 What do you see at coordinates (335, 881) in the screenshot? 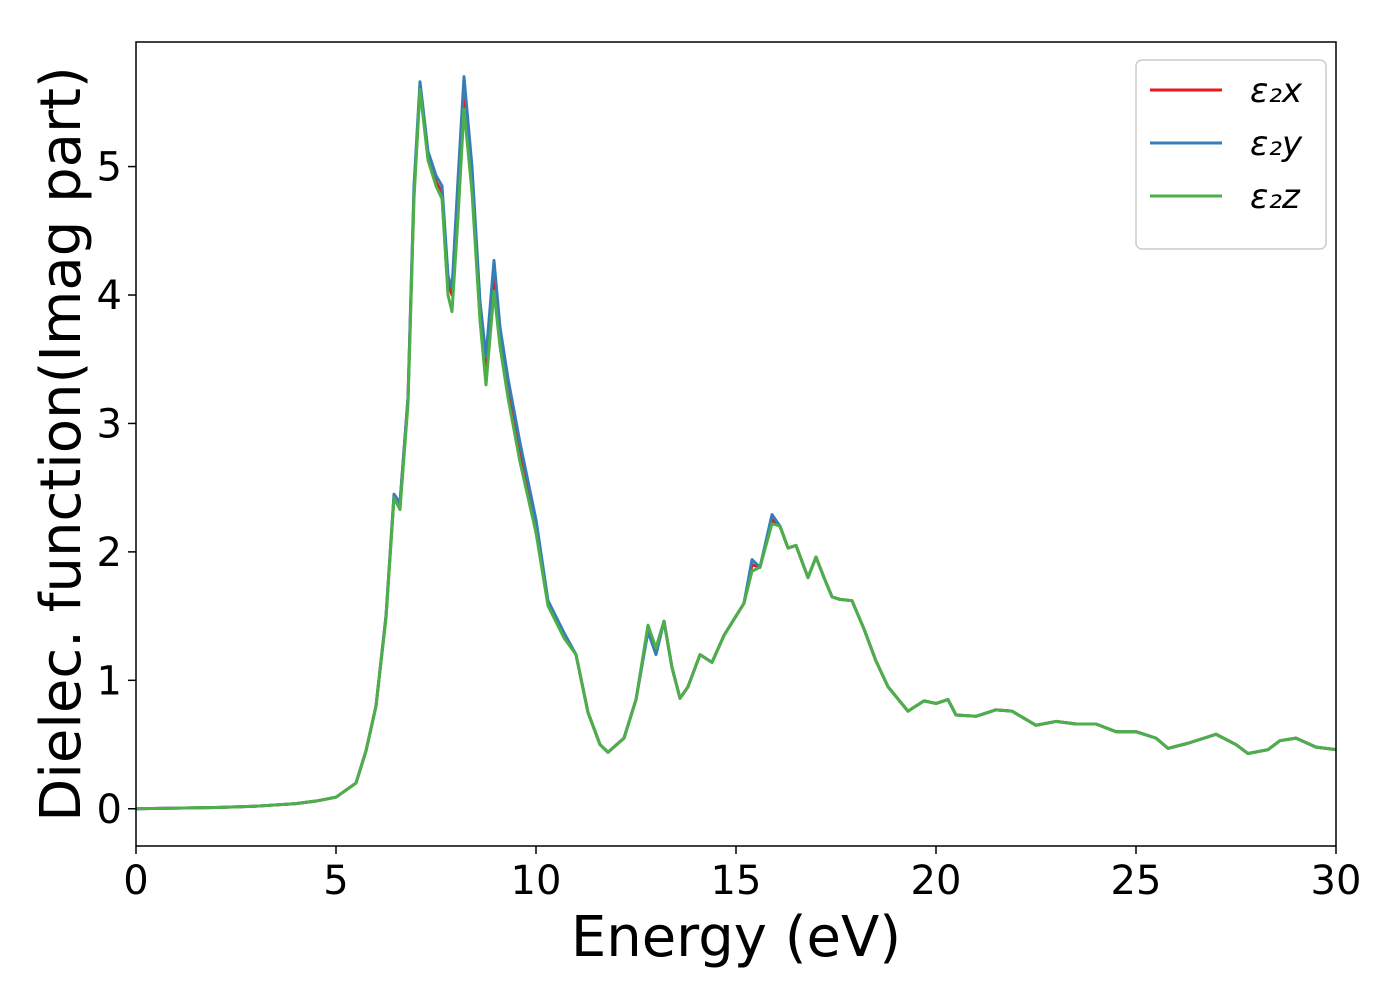
I see `x-tick-label: 5` at bounding box center [335, 881].